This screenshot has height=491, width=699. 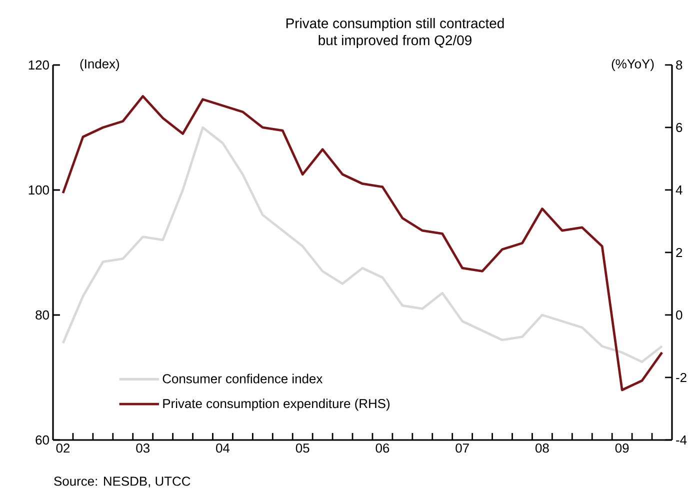 I want to click on x-tick-label: 03, so click(x=143, y=448).